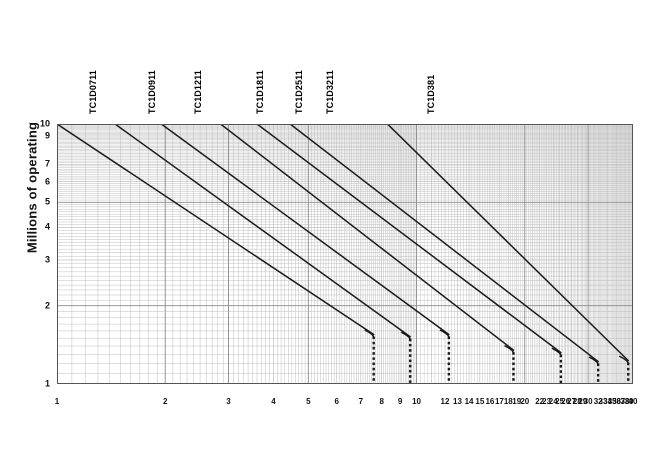 The width and height of the screenshot is (650, 470). I want to click on x-tick-label: 30, so click(588, 401).